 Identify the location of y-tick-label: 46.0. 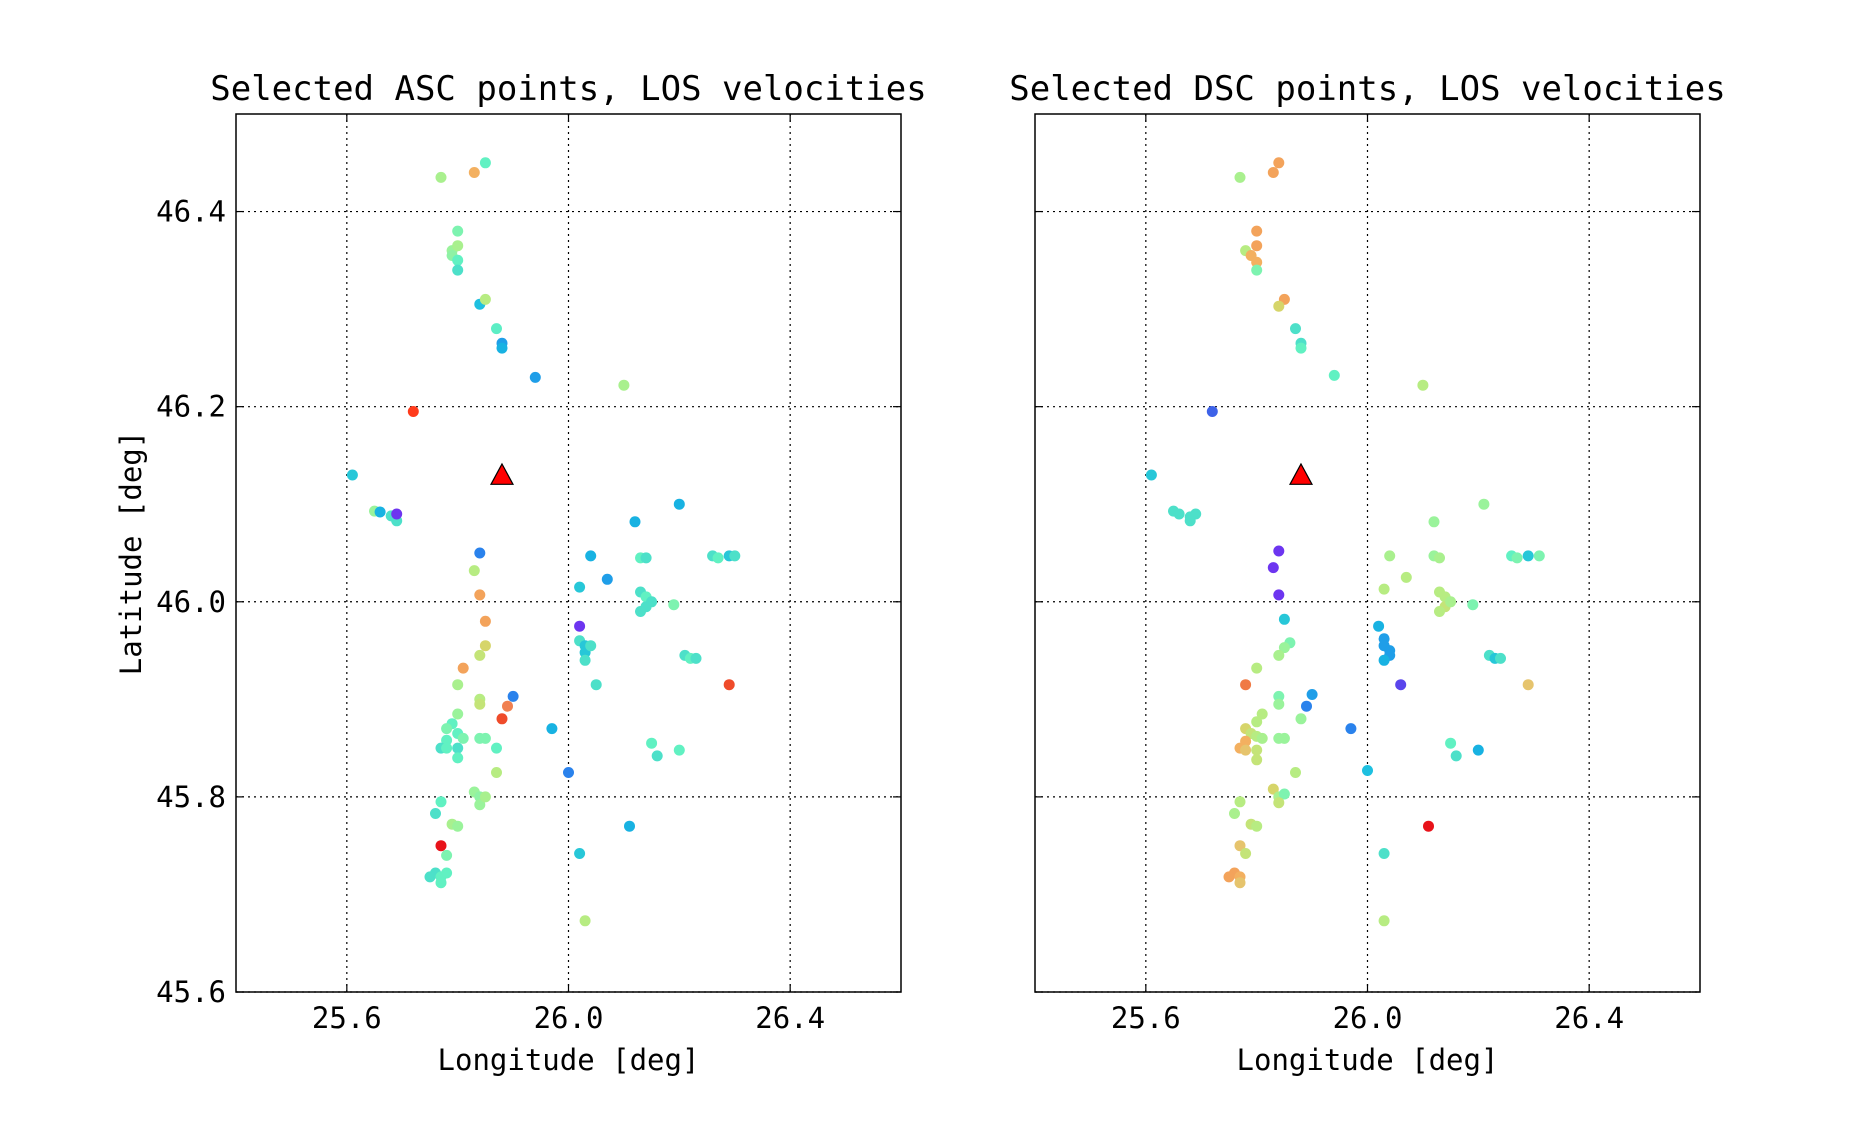
(191, 602).